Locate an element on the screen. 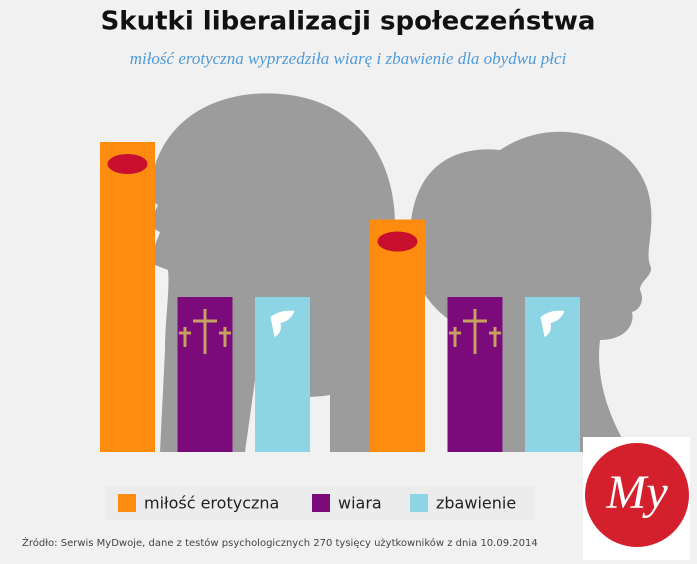  legend-label: miłość erotyczna is located at coordinates (211, 503).